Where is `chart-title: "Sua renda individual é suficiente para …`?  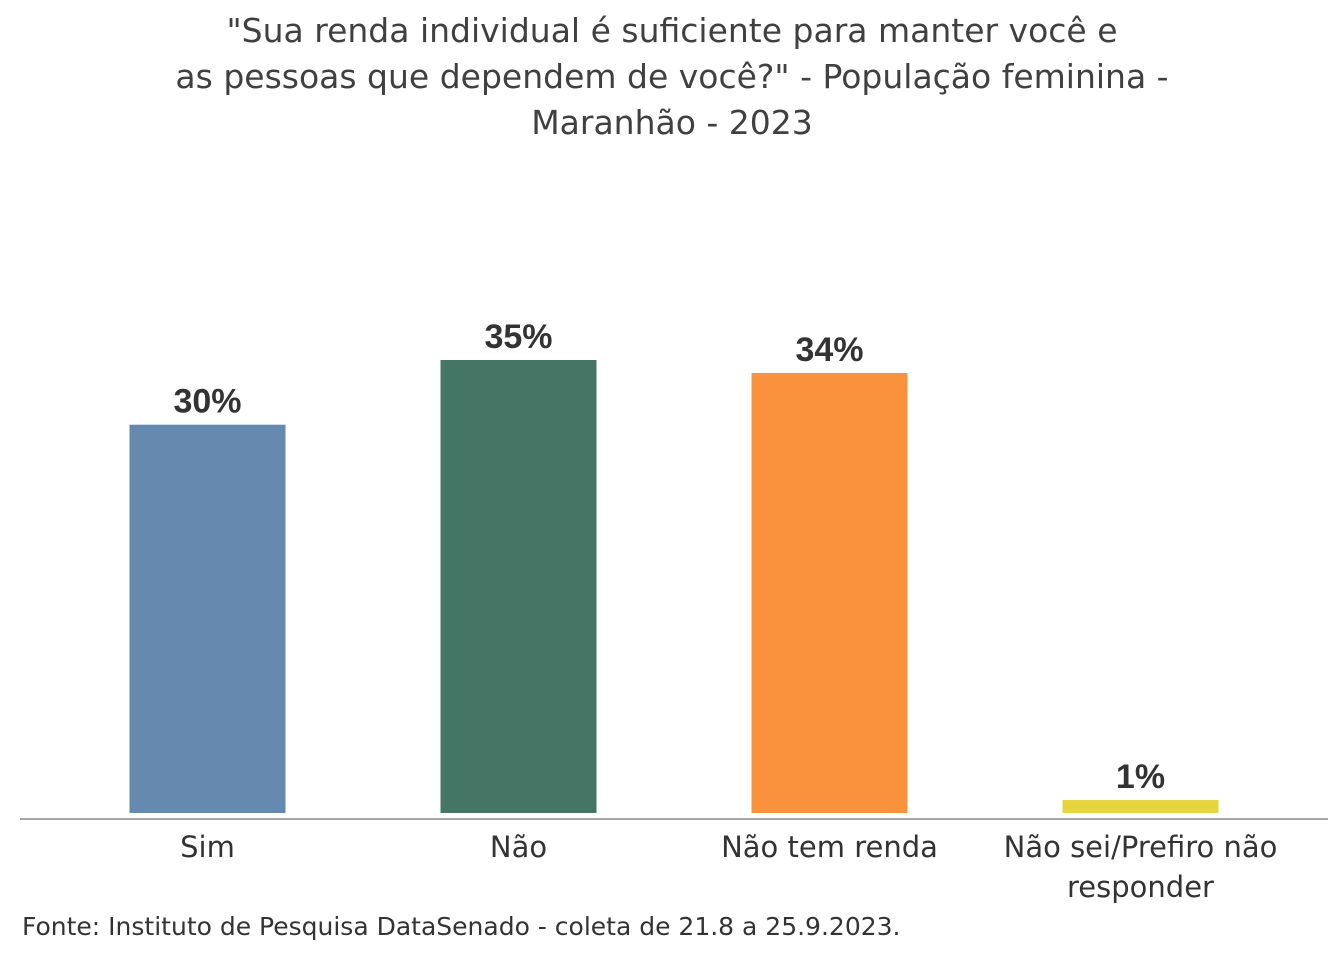 chart-title: "Sua renda individual é suficiente para … is located at coordinates (672, 77).